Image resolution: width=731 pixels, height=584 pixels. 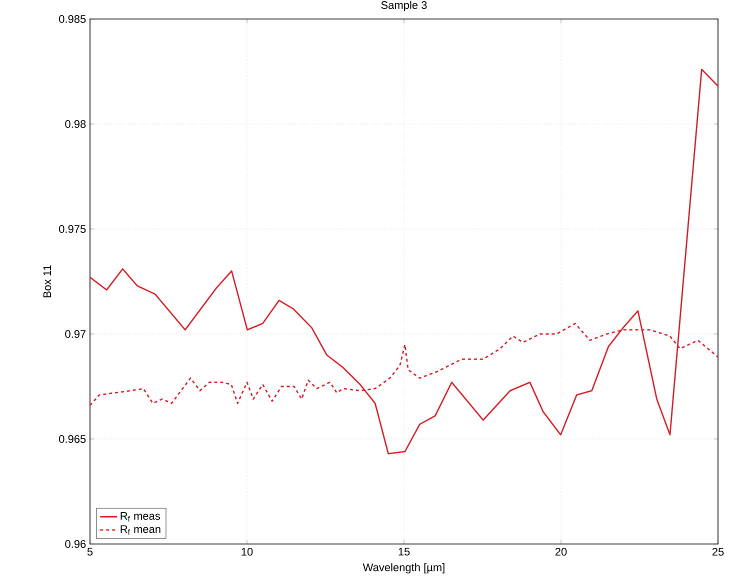 What do you see at coordinates (247, 552) in the screenshot?
I see `x-tick-label: 10` at bounding box center [247, 552].